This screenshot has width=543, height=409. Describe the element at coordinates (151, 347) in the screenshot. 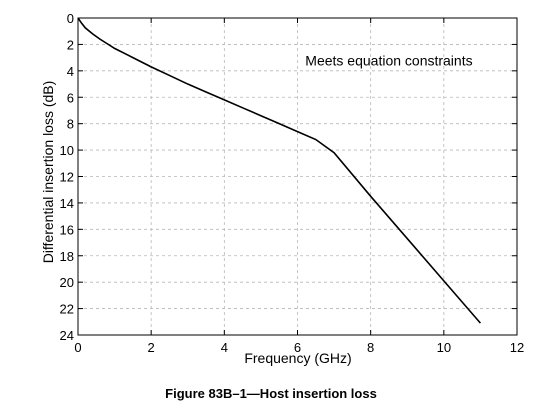

I see `x-tick-label: 2` at that location.